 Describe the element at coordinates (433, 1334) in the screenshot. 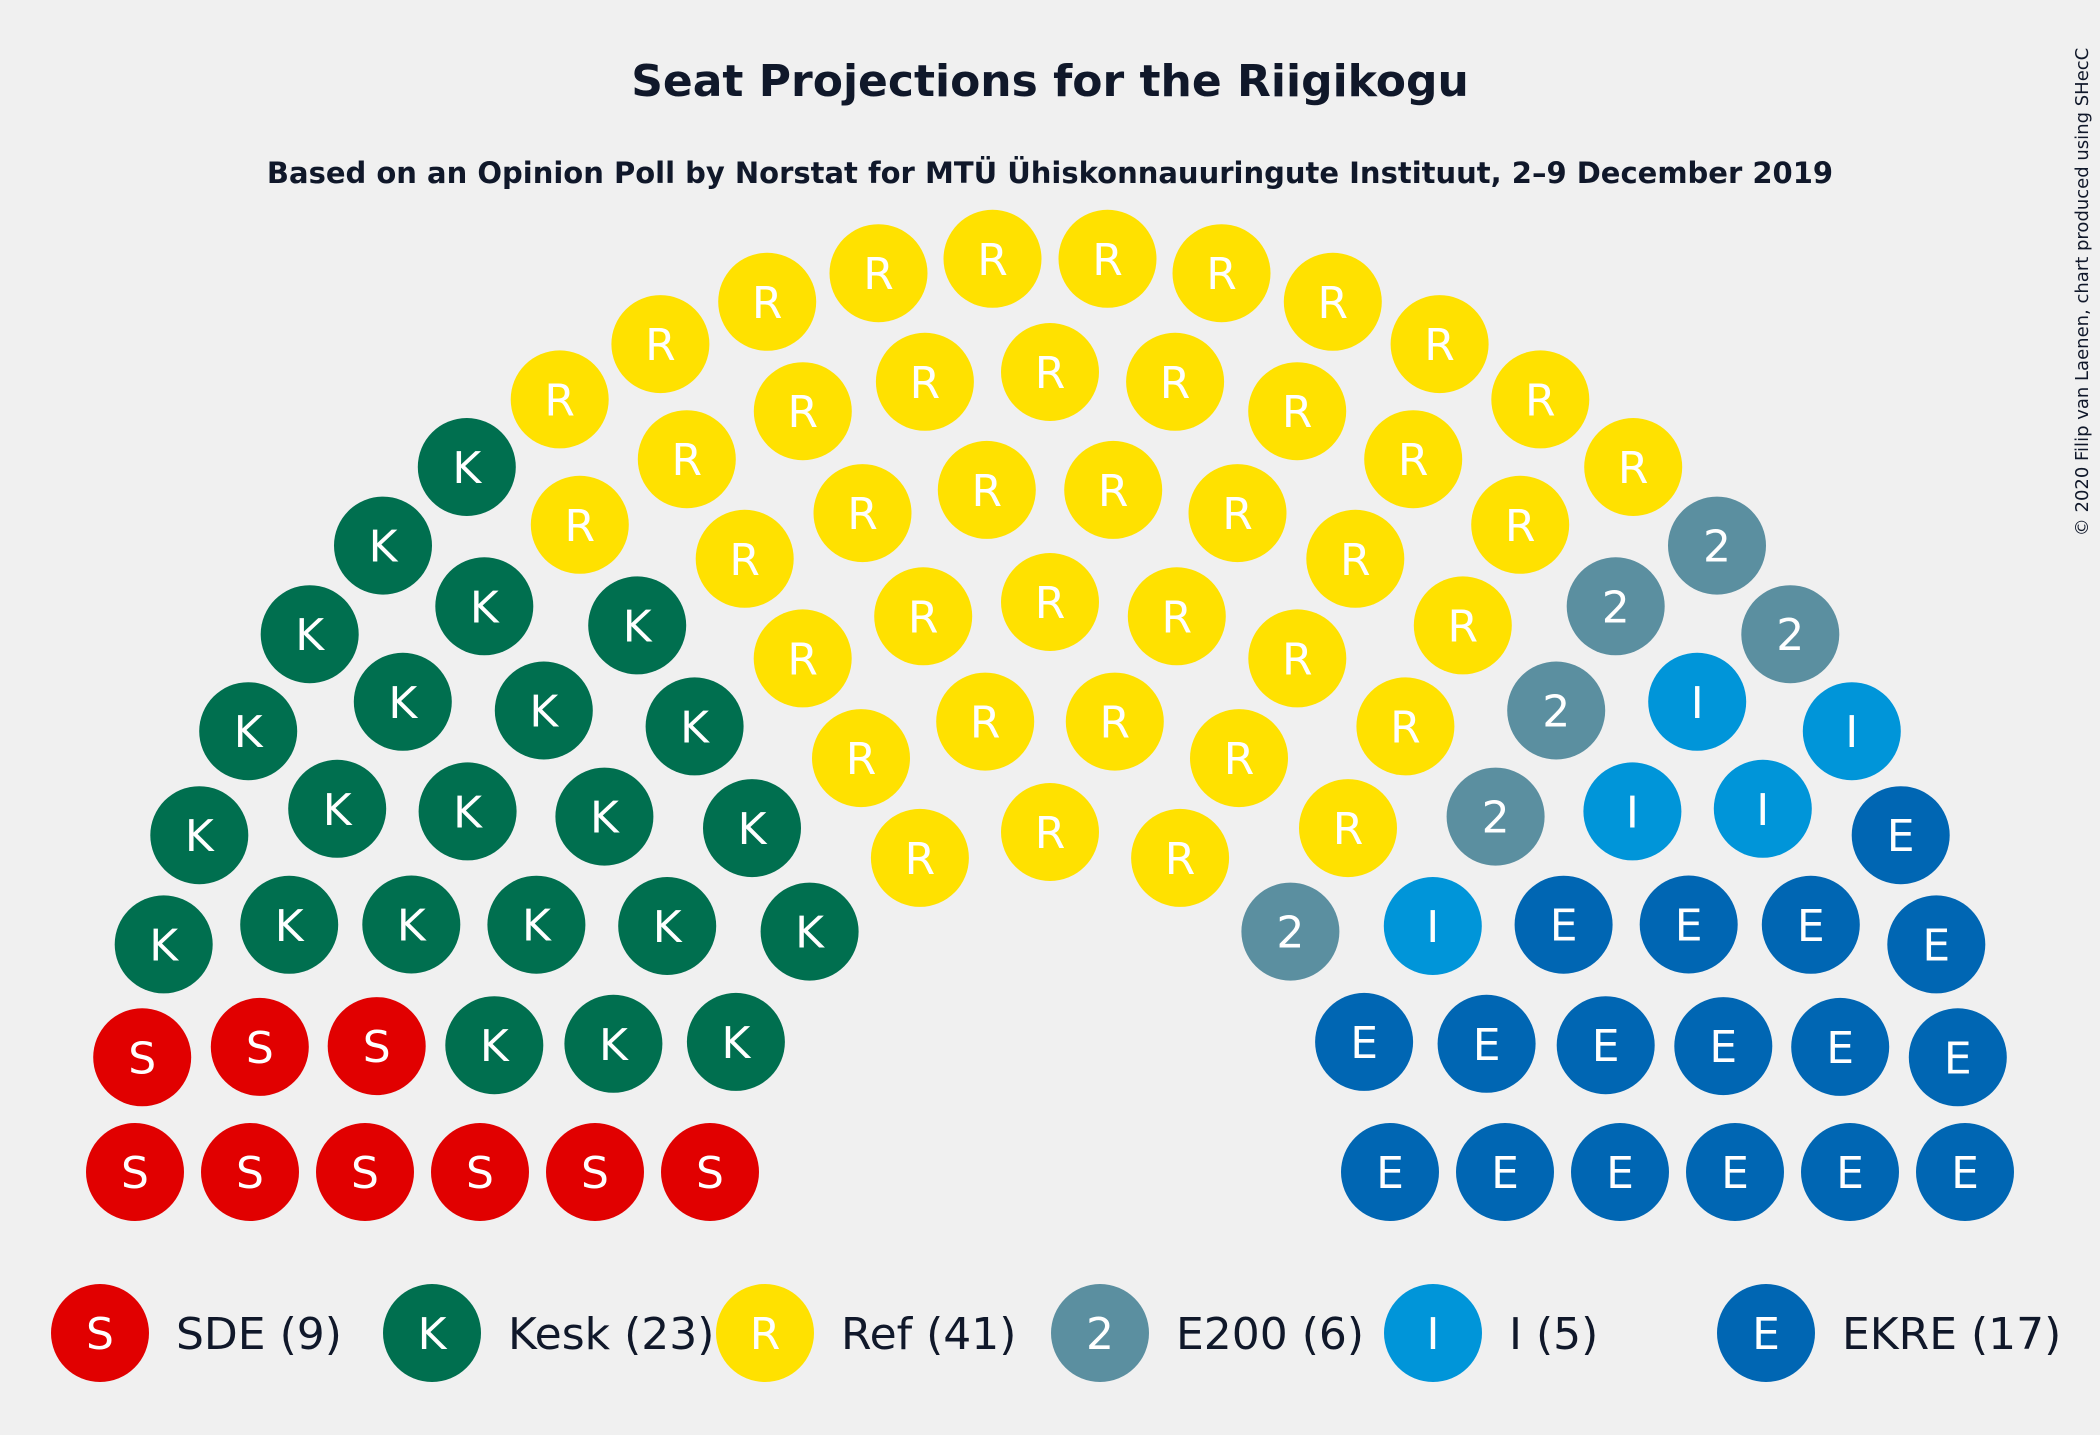

I see `legend-symbol: K` at that location.